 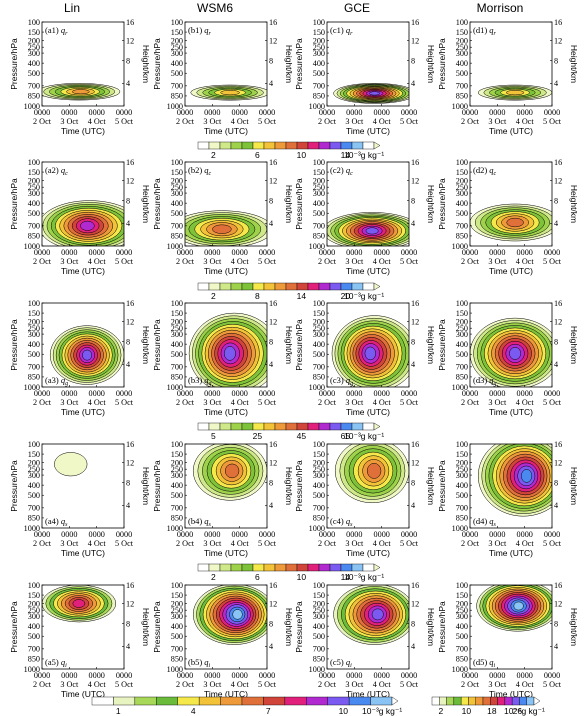 What do you see at coordinates (558, 162) in the screenshot?
I see `height-tick-label: 16` at bounding box center [558, 162].